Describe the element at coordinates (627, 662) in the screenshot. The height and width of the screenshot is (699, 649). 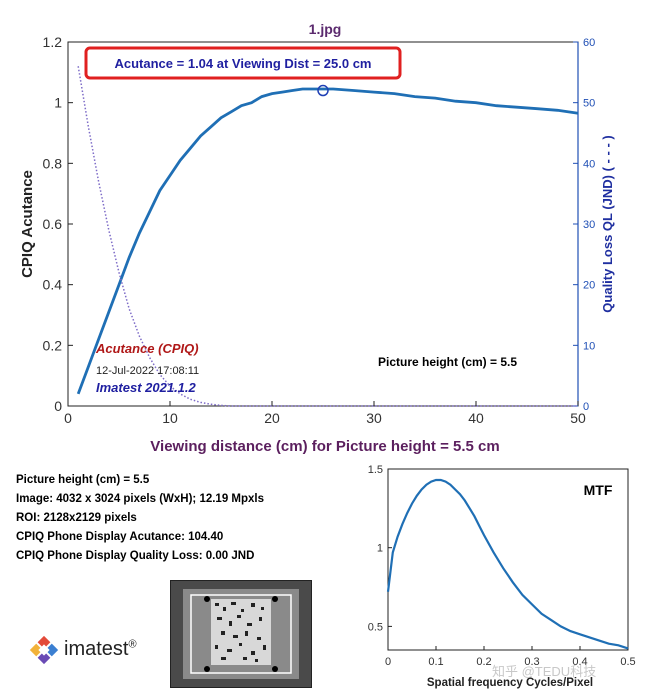
I see `mtf-x-tick-label: 0.5` at that location.